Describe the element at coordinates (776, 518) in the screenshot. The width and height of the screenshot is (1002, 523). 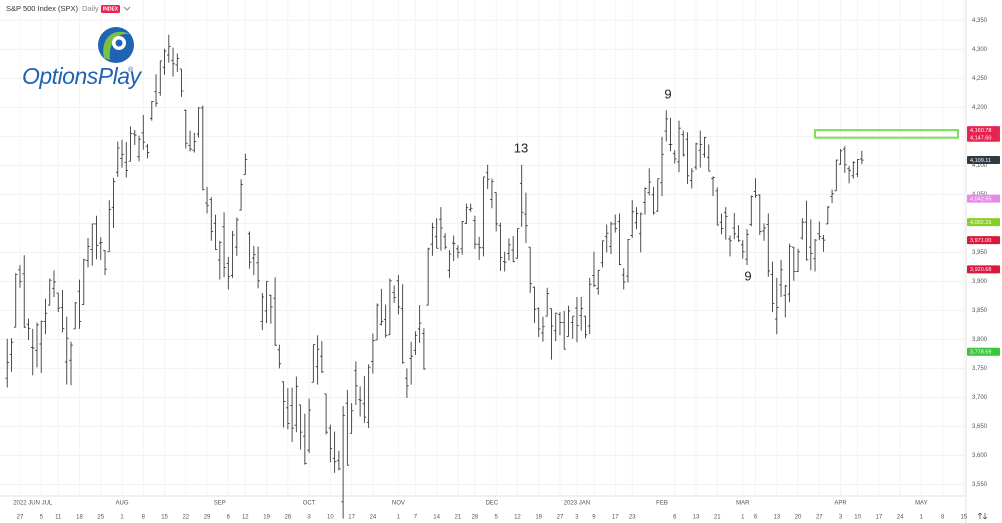
I see `x-tick-label: 13` at that location.